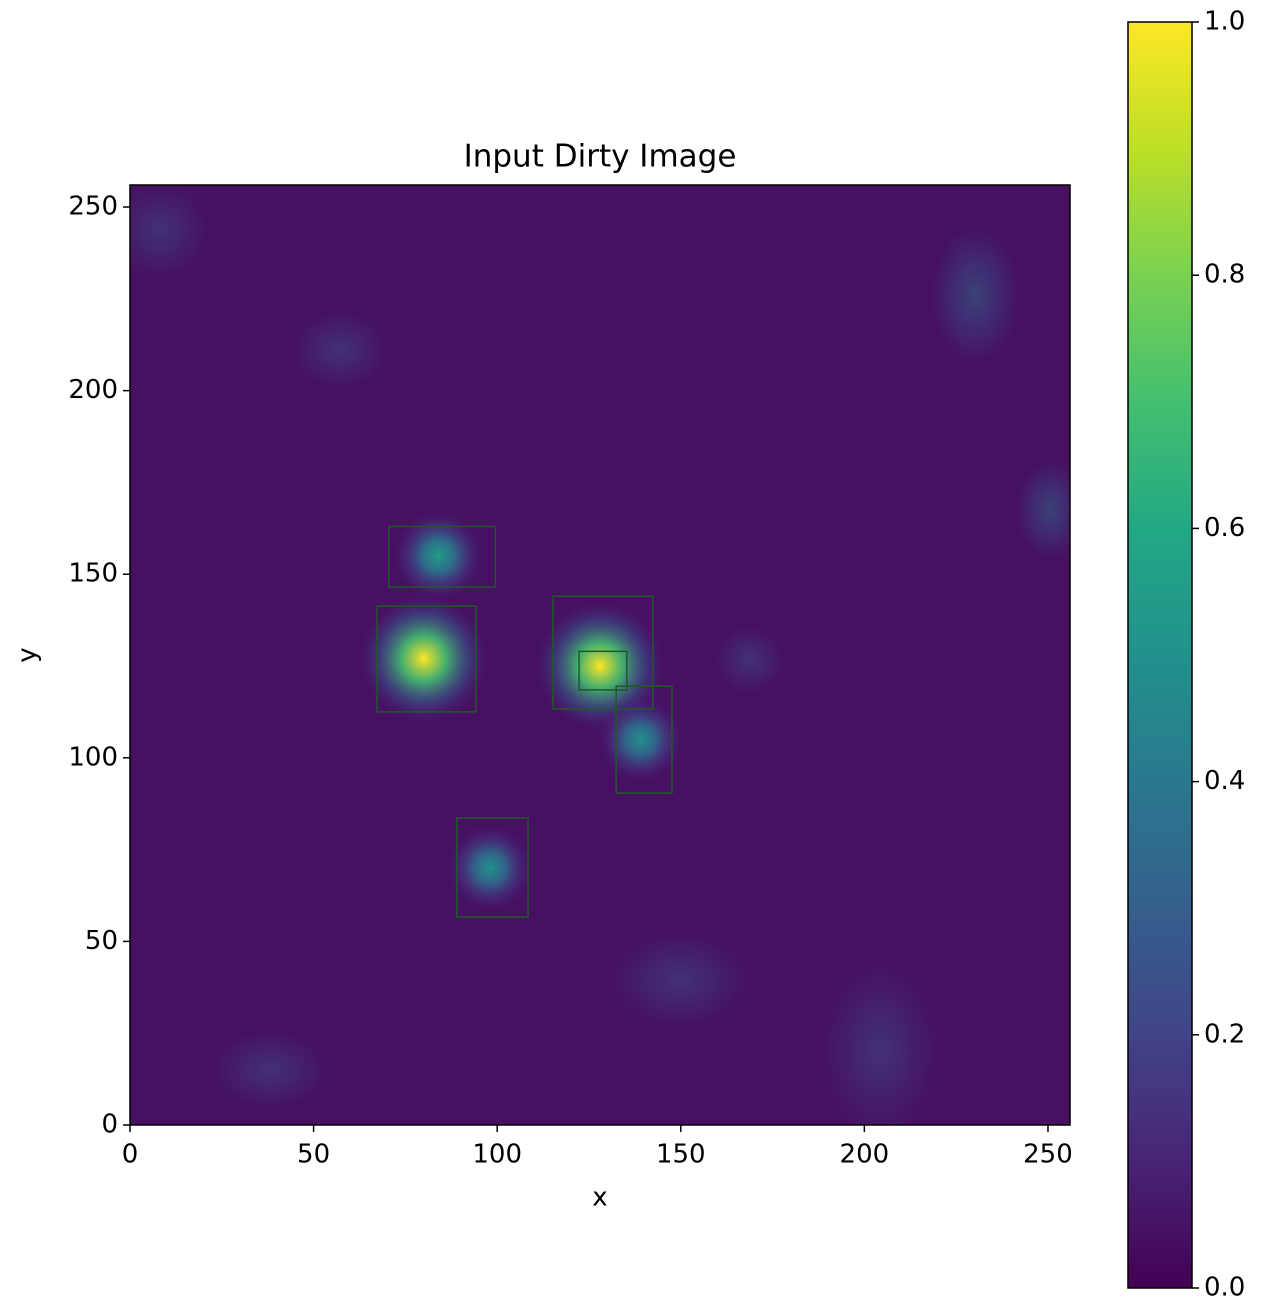 The image size is (1269, 1304). What do you see at coordinates (93, 757) in the screenshot?
I see `y-tick-label: 100` at bounding box center [93, 757].